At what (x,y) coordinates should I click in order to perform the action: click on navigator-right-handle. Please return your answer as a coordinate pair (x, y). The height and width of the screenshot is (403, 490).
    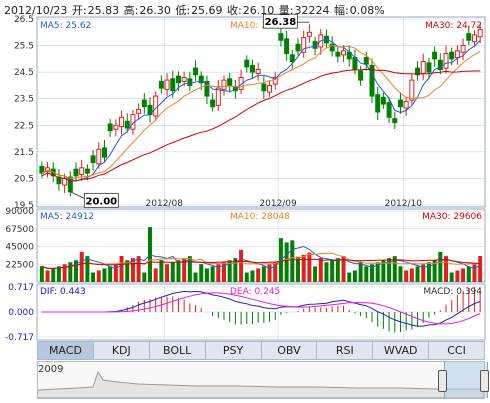
    Looking at the image, I should click on (484, 381).